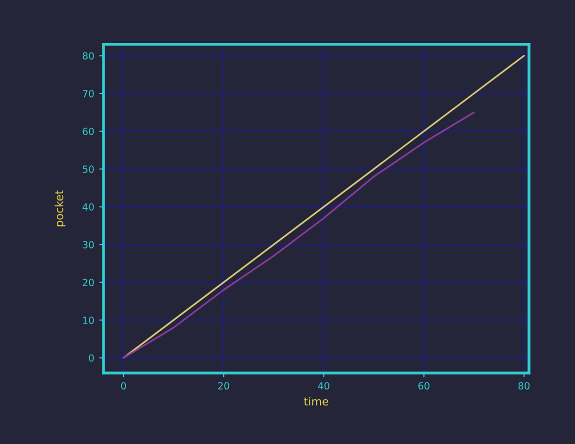 The height and width of the screenshot is (444, 575). I want to click on x-tick-label: 20, so click(224, 386).